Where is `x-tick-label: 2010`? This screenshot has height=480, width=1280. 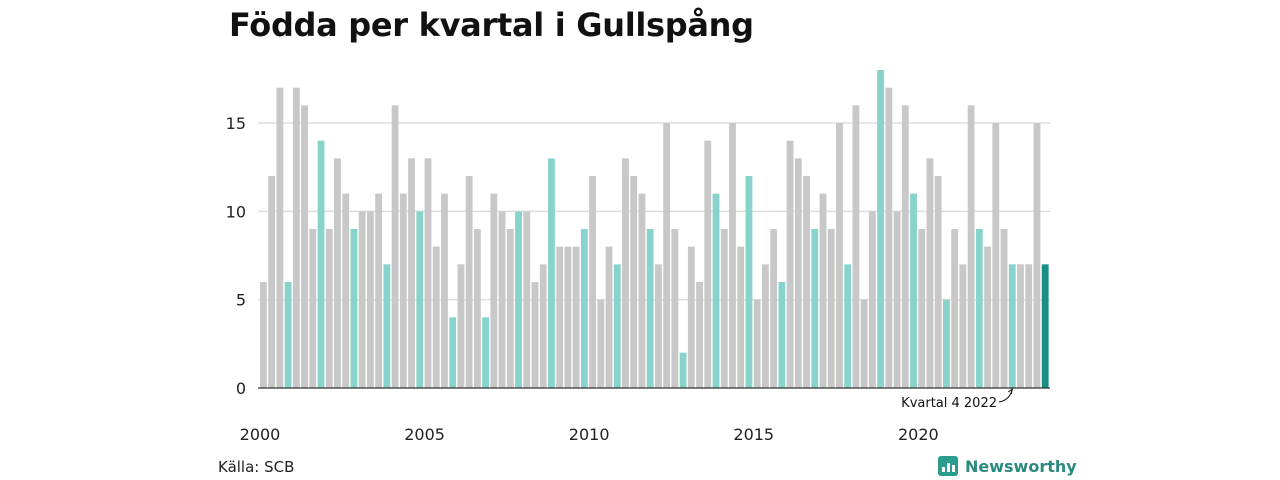 x-tick-label: 2010 is located at coordinates (589, 434).